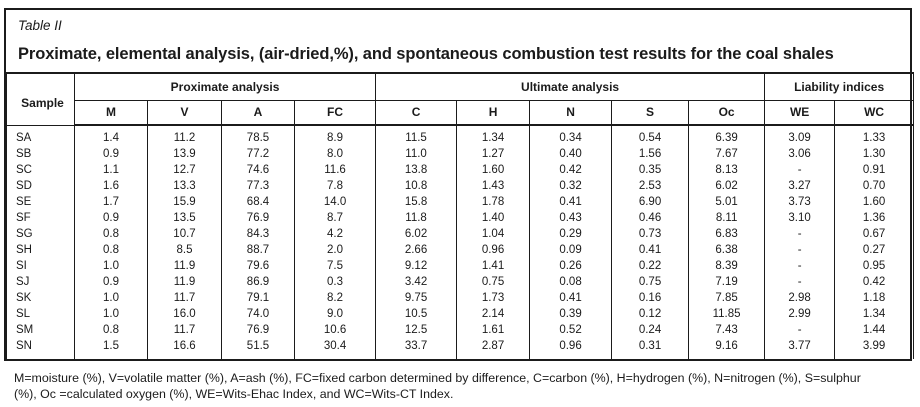 The image size is (920, 407). Describe the element at coordinates (493, 186) in the screenshot. I see `value-cell: 1.43` at that location.